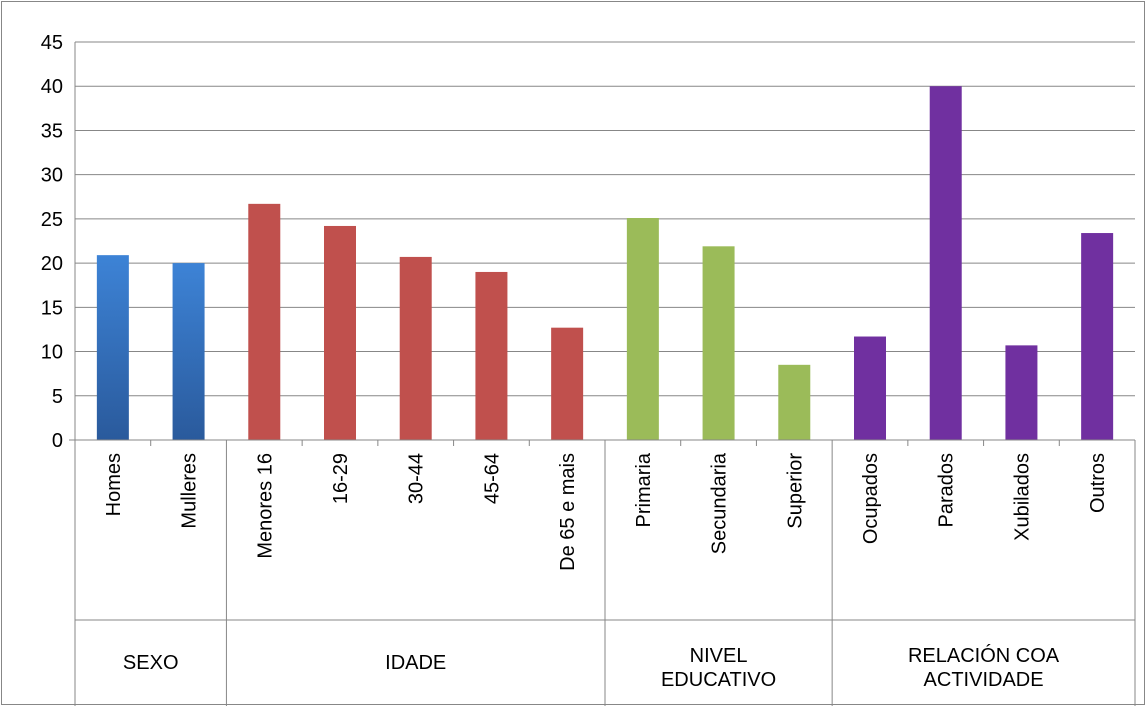  What do you see at coordinates (417, 478) in the screenshot?
I see `category-label: 30-44` at bounding box center [417, 478].